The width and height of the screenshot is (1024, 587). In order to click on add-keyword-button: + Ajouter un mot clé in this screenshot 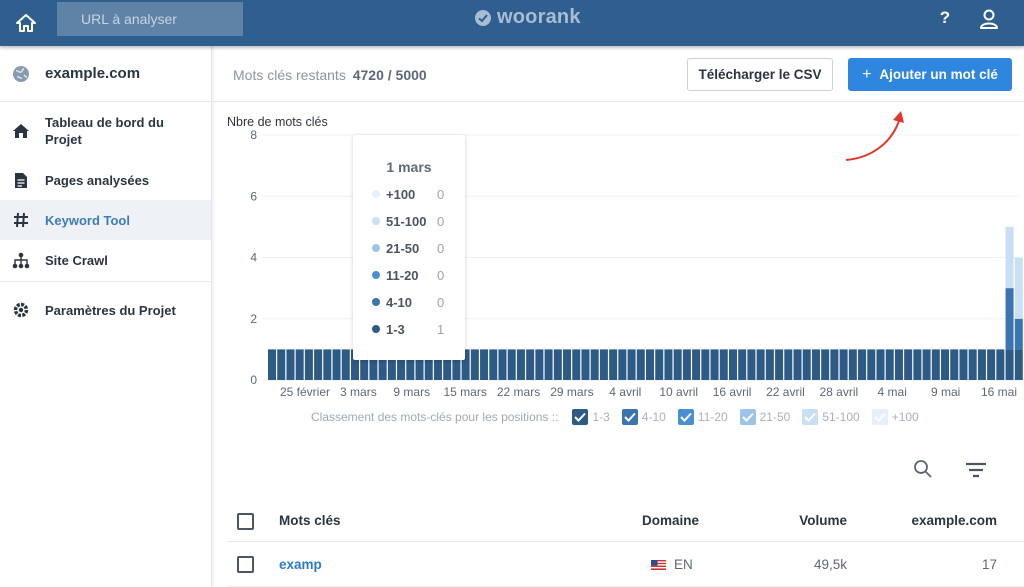, I will do `click(930, 74)`.